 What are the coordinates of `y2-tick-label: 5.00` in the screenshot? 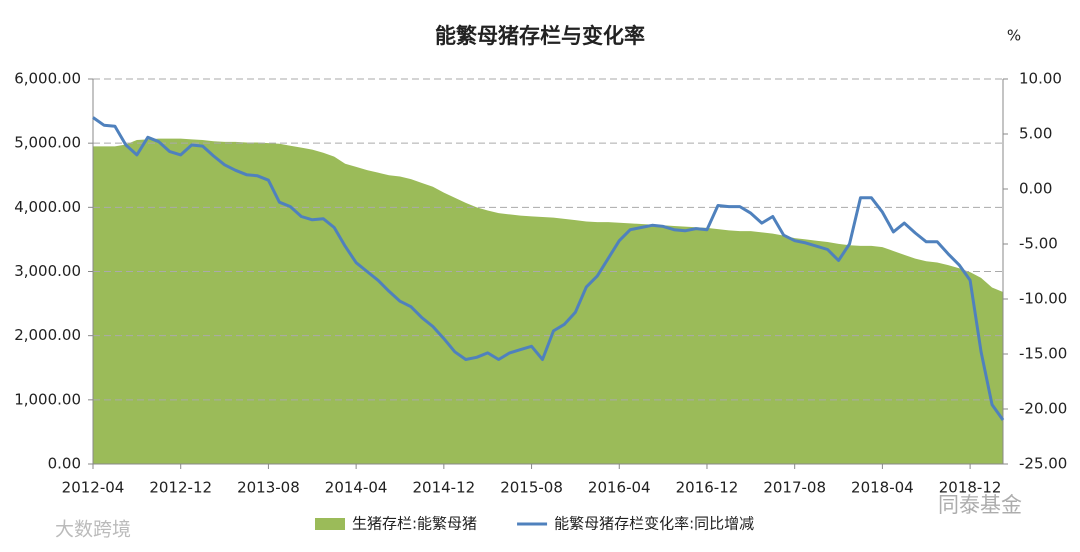 It's located at (1035, 134).